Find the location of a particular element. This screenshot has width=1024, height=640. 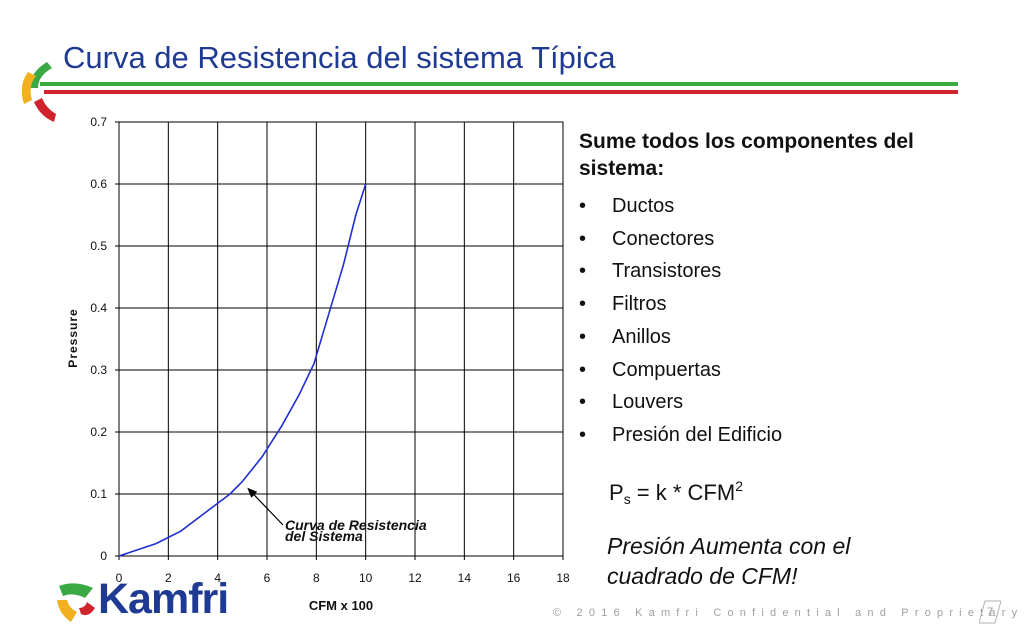

pressure-note: Presión Aumenta con el cuadrado de CFM! is located at coordinates (729, 561).